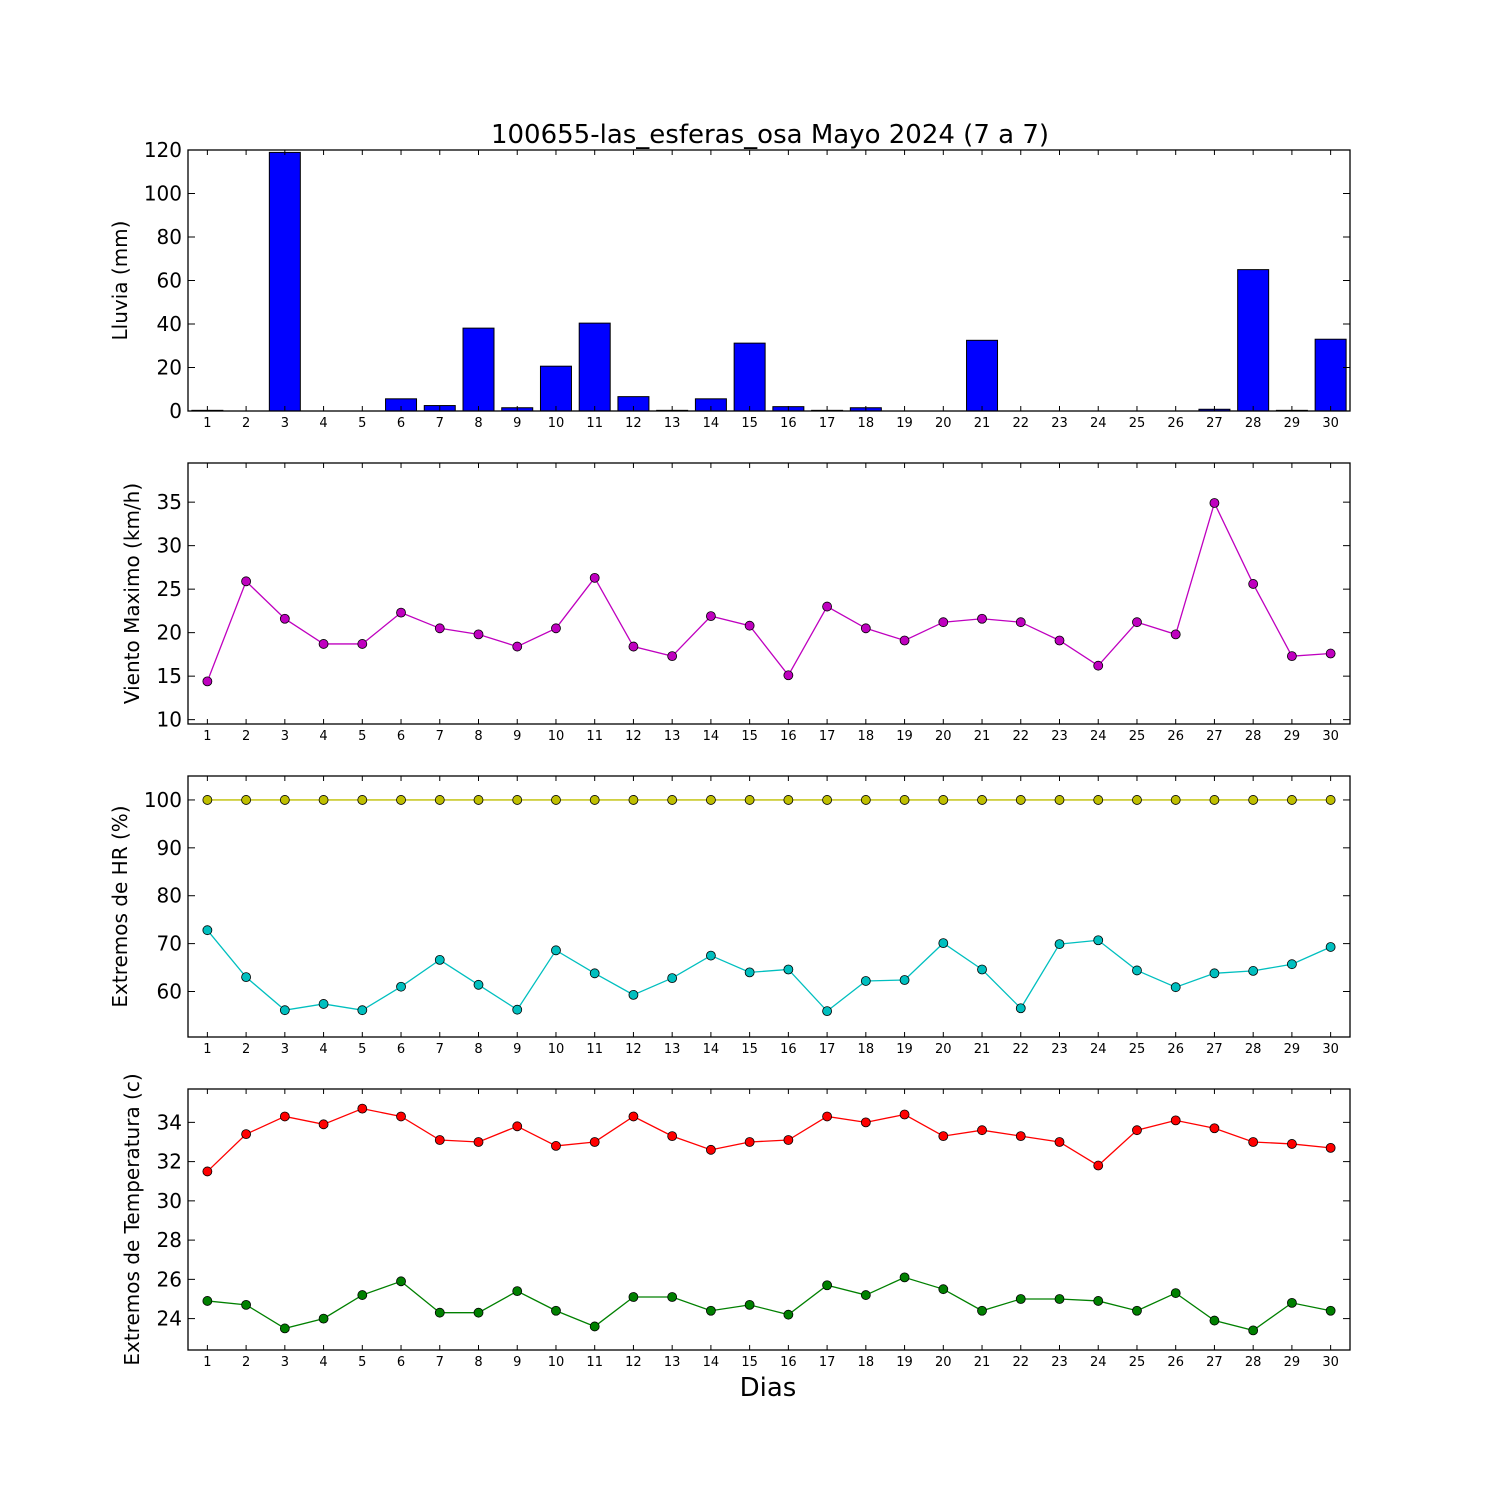 Image resolution: width=1500 pixels, height=1500 pixels. Describe the element at coordinates (1292, 736) in the screenshot. I see `x-tick-label: 29` at that location.